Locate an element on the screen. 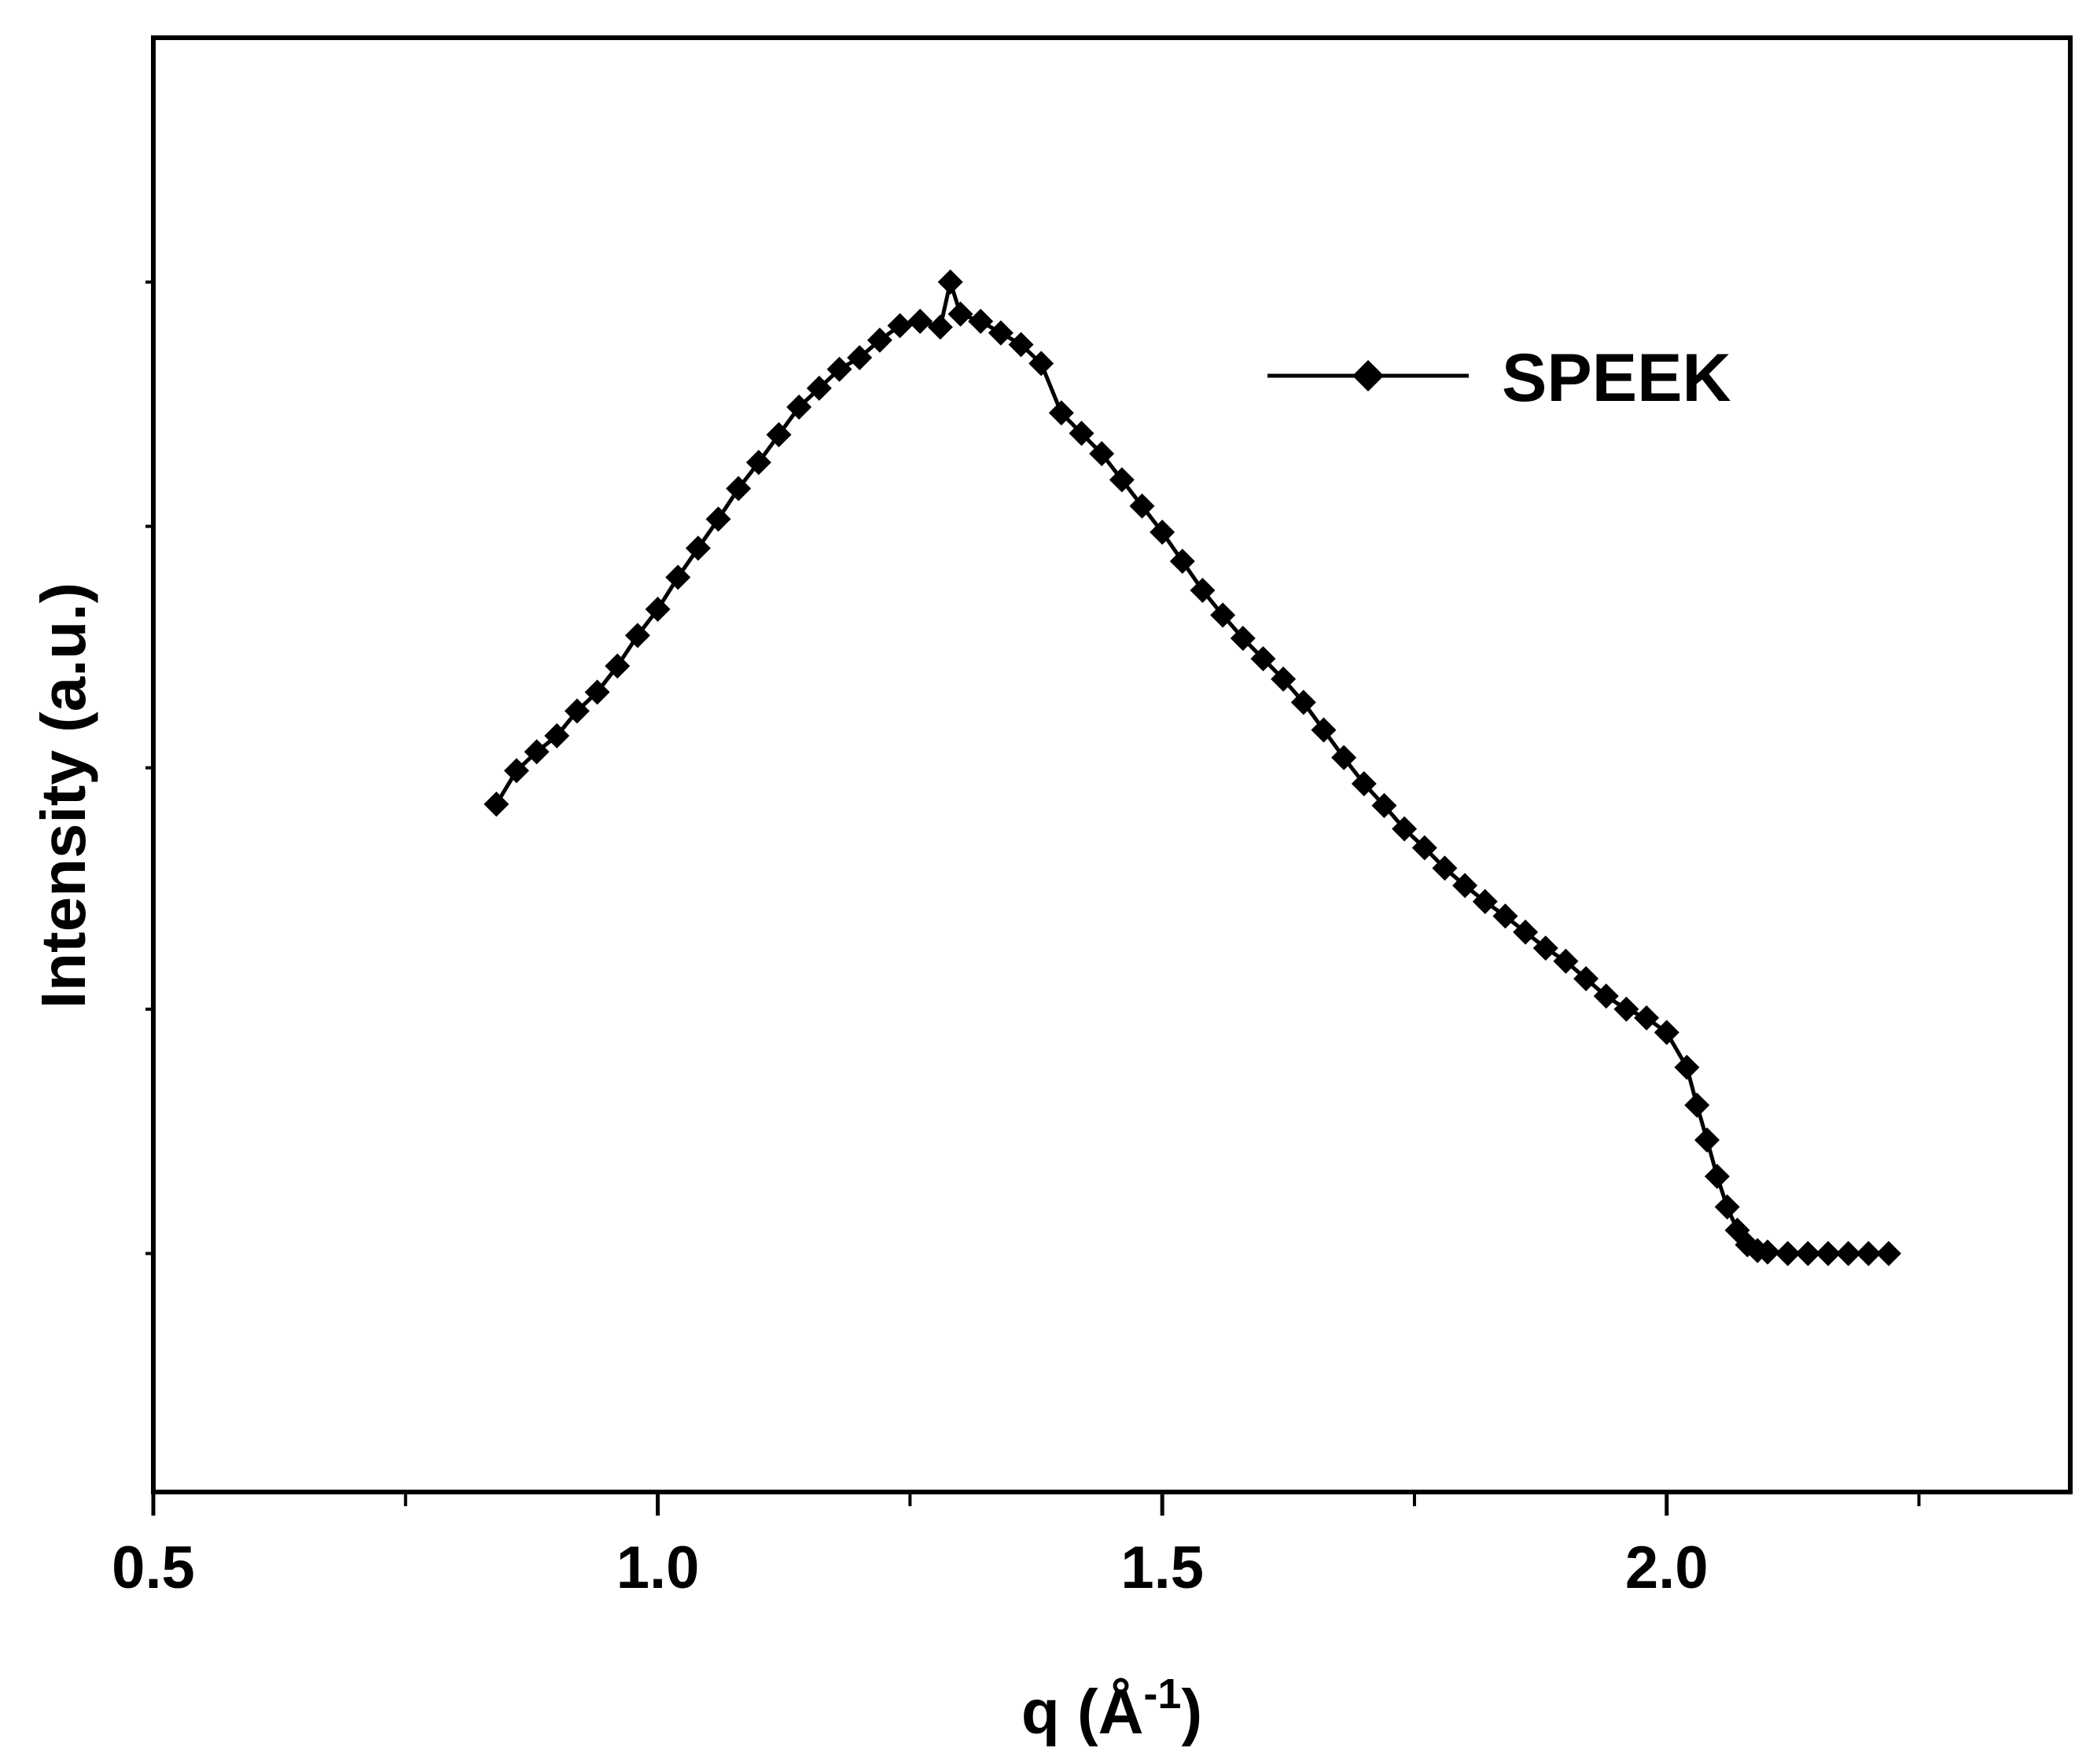 The width and height of the screenshot is (2097, 1764). y-axis-label: Intensity (a.u.) is located at coordinates (63, 795).